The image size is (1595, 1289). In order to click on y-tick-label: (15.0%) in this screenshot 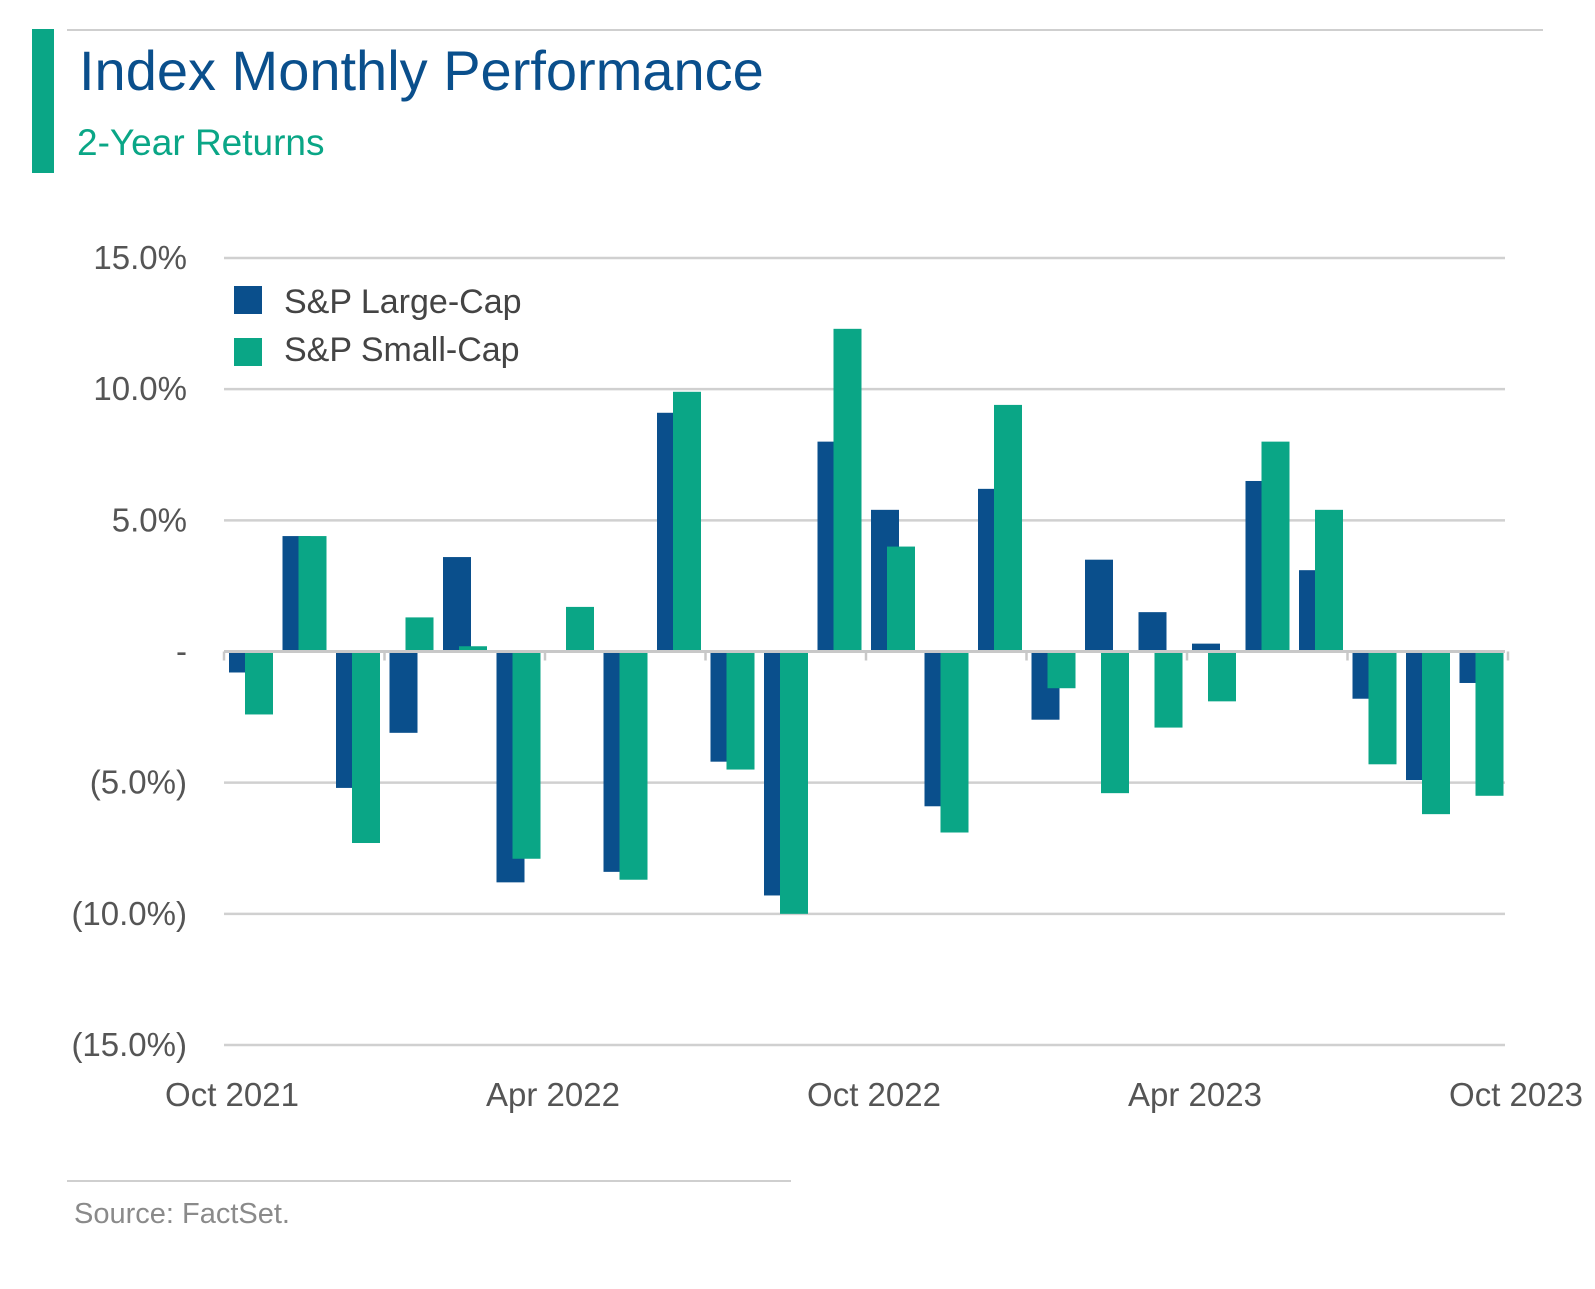, I will do `click(129, 1044)`.